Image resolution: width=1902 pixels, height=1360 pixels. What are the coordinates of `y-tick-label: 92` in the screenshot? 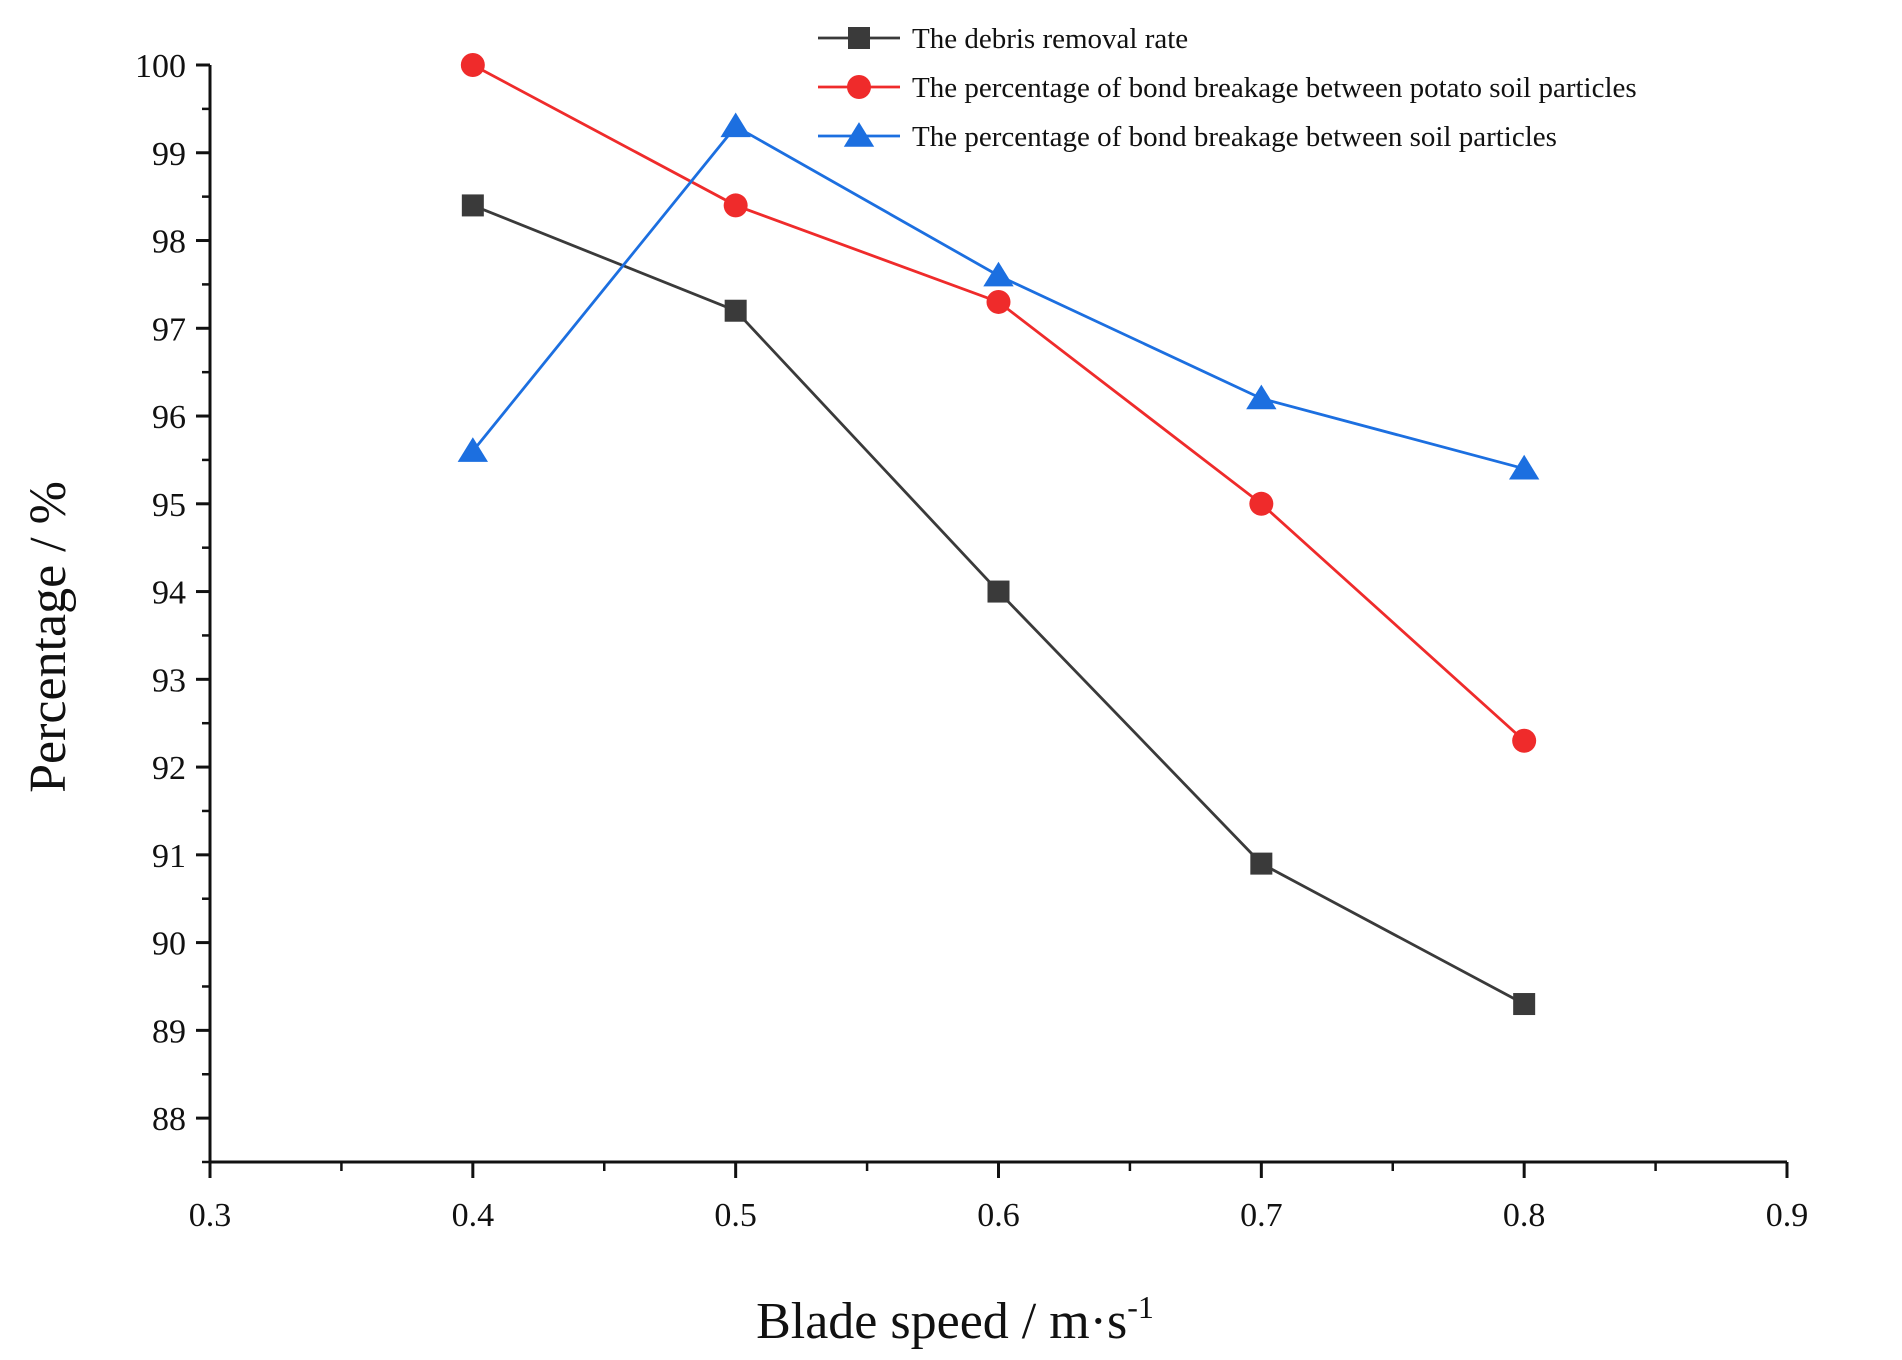 It's located at (169, 768).